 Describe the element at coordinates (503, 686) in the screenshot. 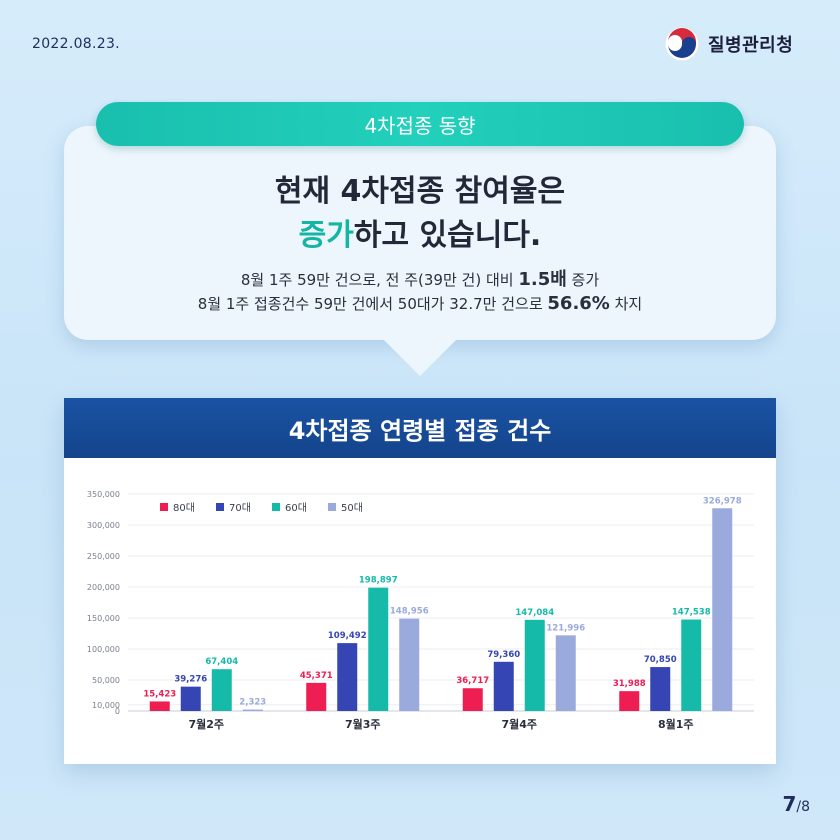

I see `bar-70대-7월4주` at that location.